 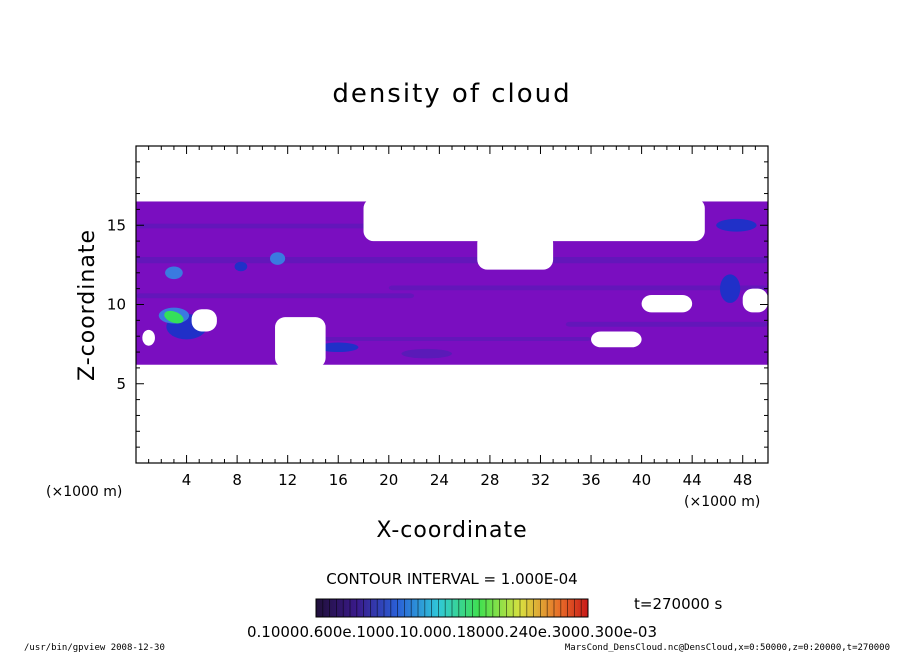 What do you see at coordinates (489, 480) in the screenshot?
I see `x-tick-label: 28` at bounding box center [489, 480].